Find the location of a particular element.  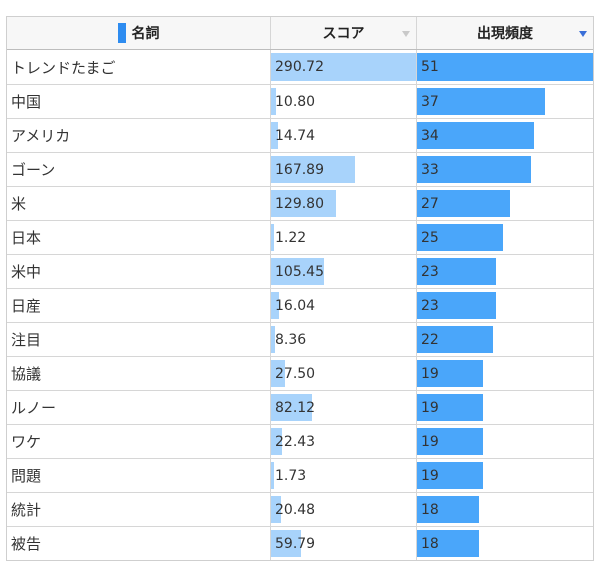

freq-cell: 33 is located at coordinates (504, 169).